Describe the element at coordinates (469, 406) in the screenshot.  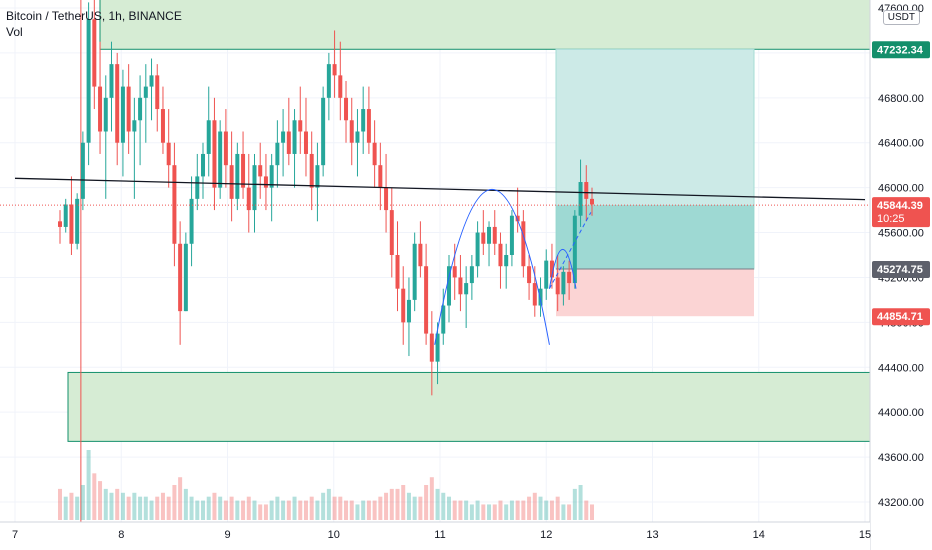
I see `support-zone` at that location.